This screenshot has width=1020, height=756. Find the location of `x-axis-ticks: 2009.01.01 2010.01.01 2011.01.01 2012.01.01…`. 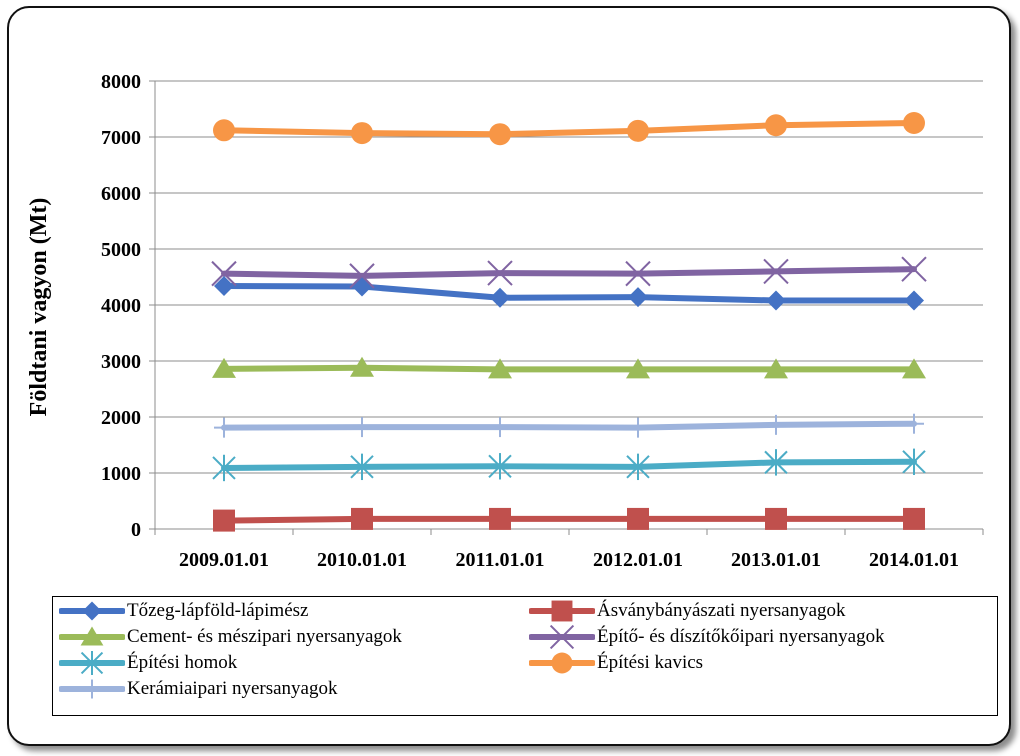

x-axis-ticks: 2009.01.01 2010.01.01 2011.01.01 2012.01.01… is located at coordinates (569, 550).